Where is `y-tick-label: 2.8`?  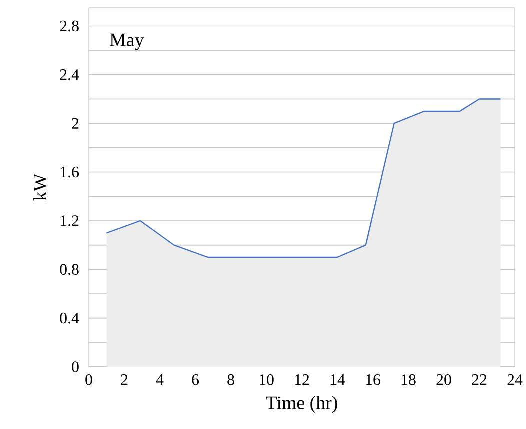 y-tick-label: 2.8 is located at coordinates (69, 26).